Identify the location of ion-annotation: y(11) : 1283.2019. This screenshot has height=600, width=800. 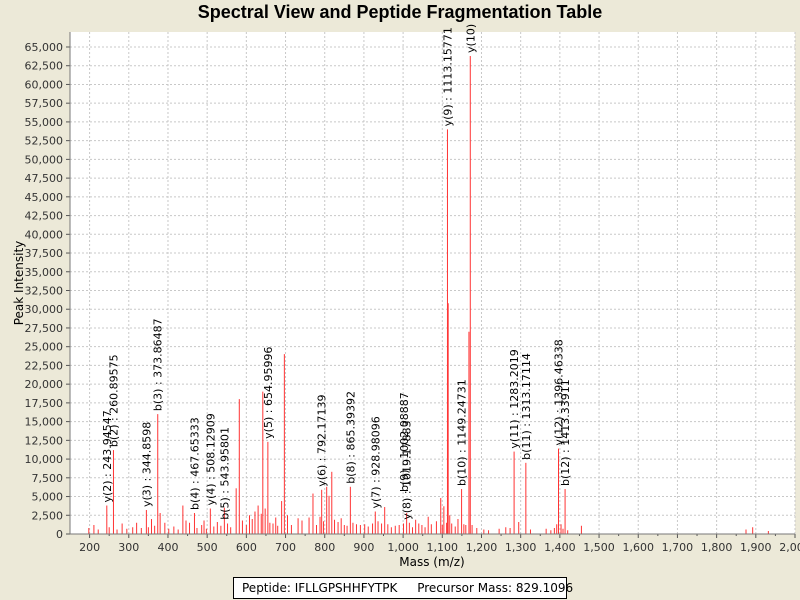
(514, 398).